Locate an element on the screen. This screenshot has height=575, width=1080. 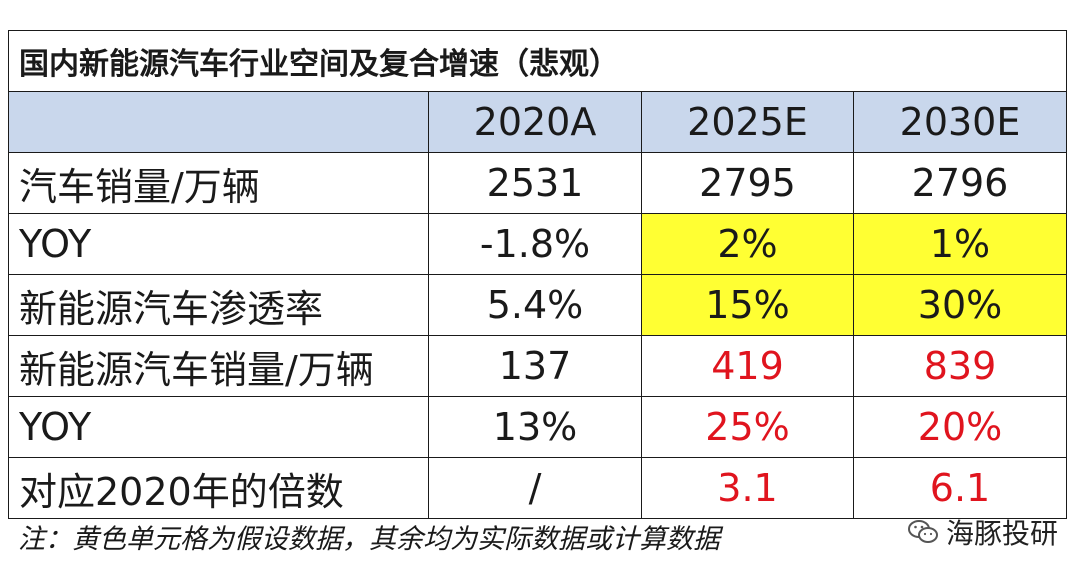
table-cell: 13% is located at coordinates (535, 427).